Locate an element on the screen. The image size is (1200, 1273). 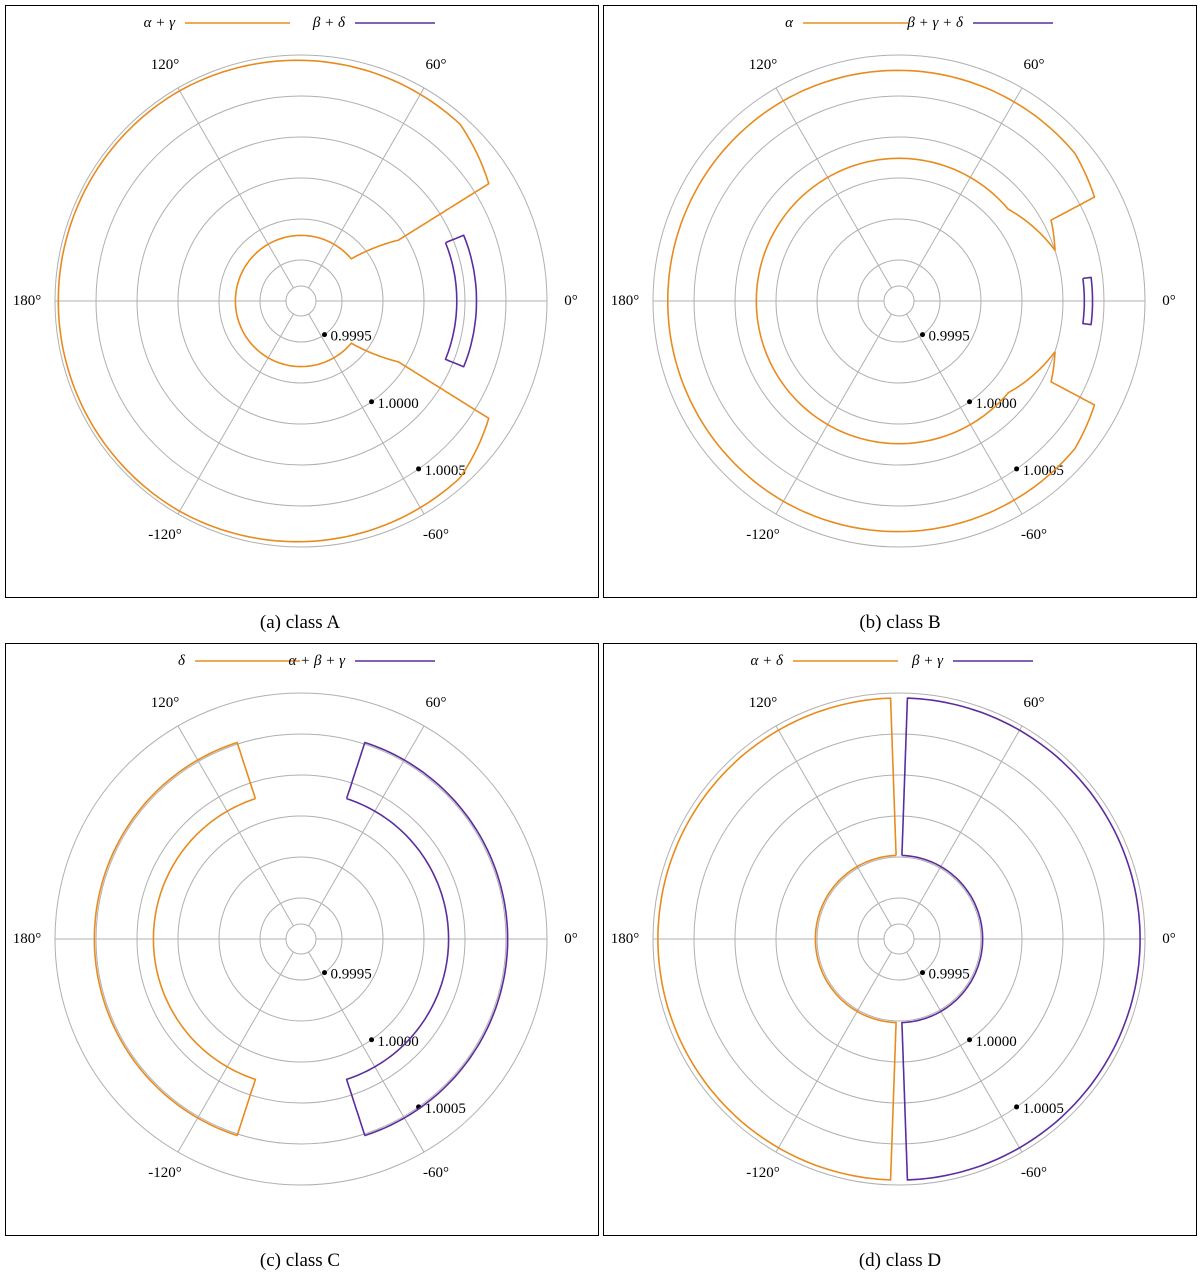
legend-label: α is located at coordinates (789, 23).